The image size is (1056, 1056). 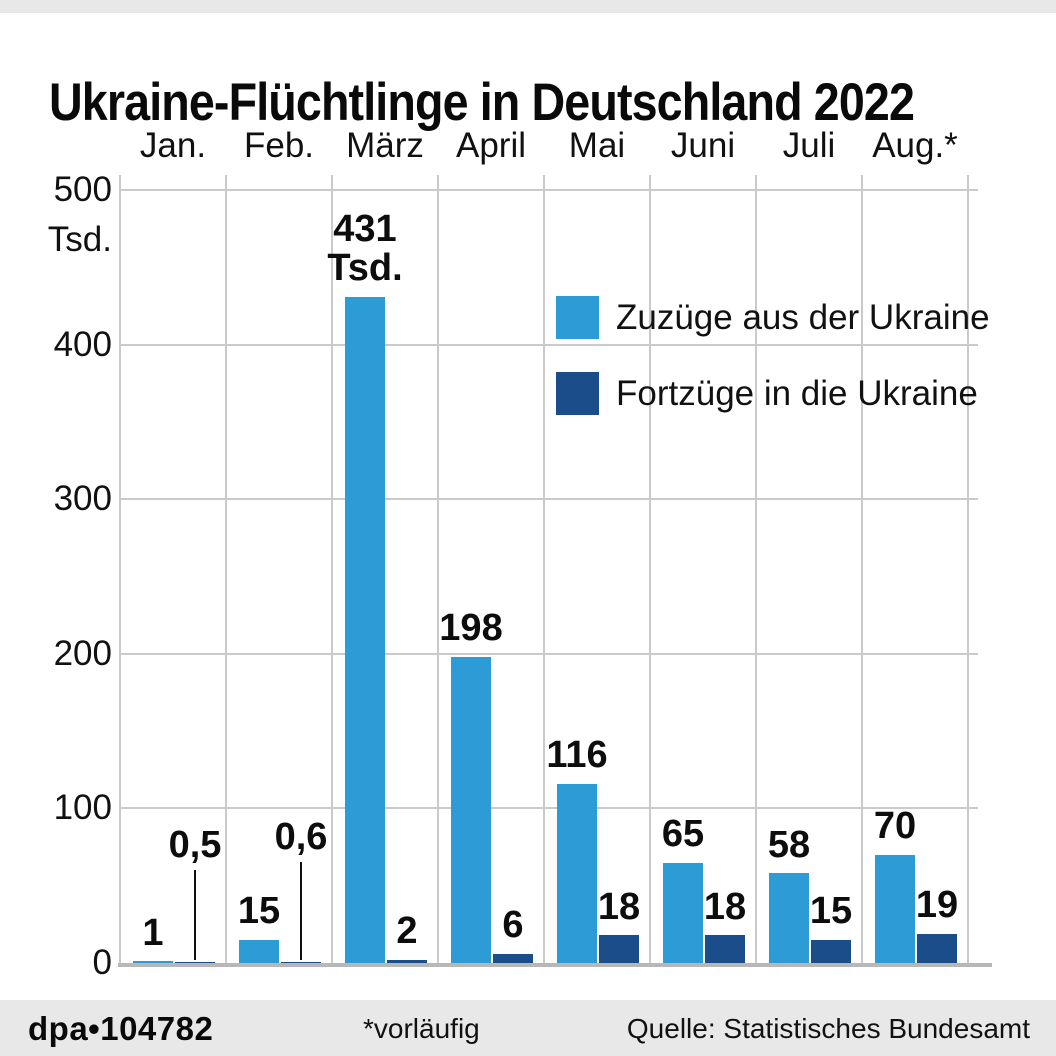 What do you see at coordinates (528, 6) in the screenshot?
I see `top-band` at bounding box center [528, 6].